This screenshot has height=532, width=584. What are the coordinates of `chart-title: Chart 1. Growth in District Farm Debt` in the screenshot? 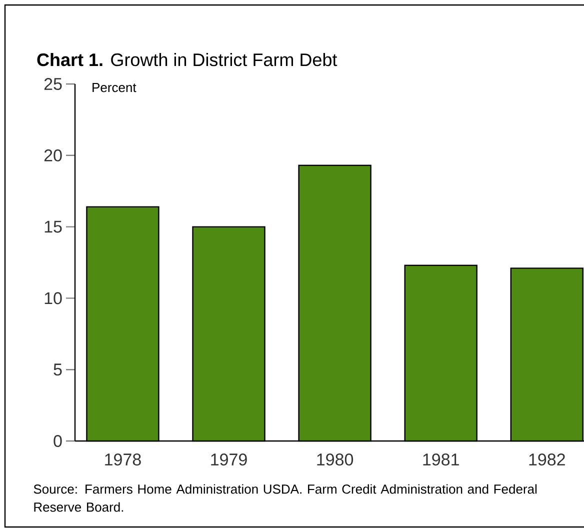 It's located at (187, 59).